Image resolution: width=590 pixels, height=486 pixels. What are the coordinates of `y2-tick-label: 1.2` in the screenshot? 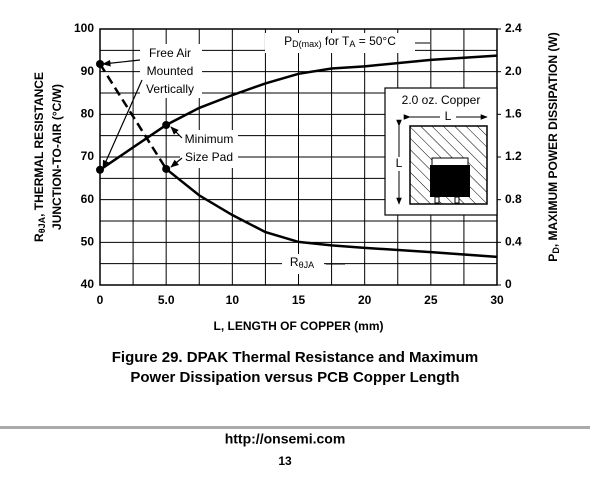 It's located at (513, 156).